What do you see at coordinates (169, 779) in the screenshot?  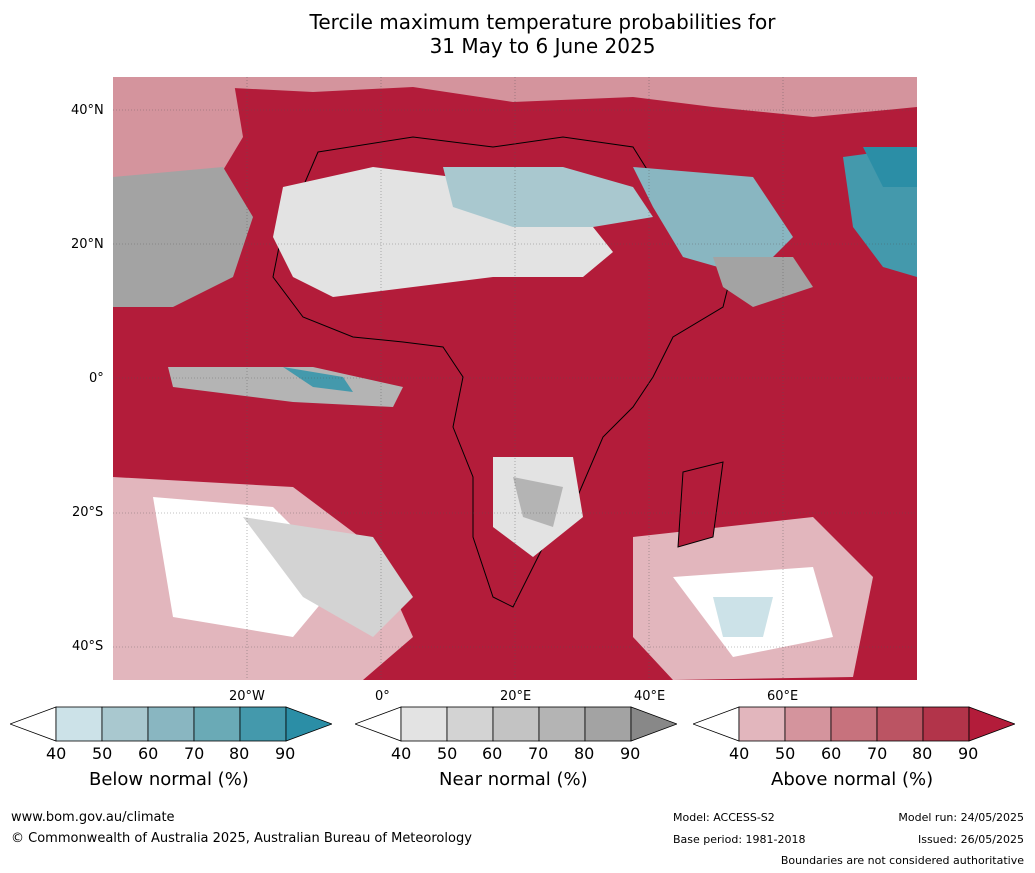 I see `legend-below-title: Below normal (%)` at bounding box center [169, 779].